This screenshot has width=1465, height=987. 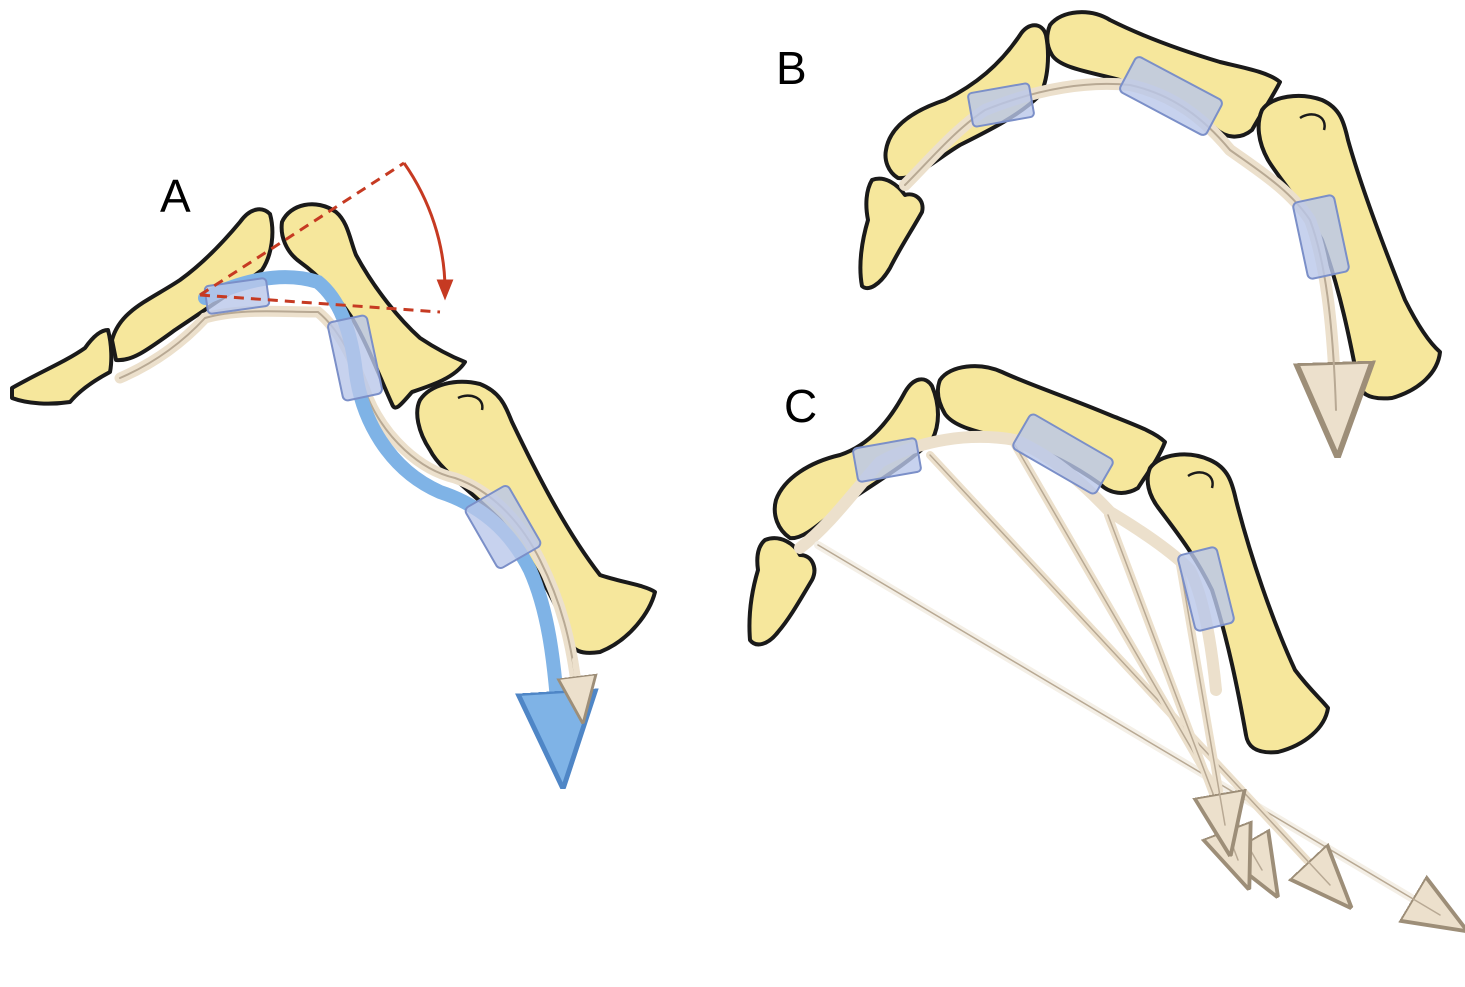 What do you see at coordinates (428, 231) in the screenshot?
I see `curved-arrow-icon` at bounding box center [428, 231].